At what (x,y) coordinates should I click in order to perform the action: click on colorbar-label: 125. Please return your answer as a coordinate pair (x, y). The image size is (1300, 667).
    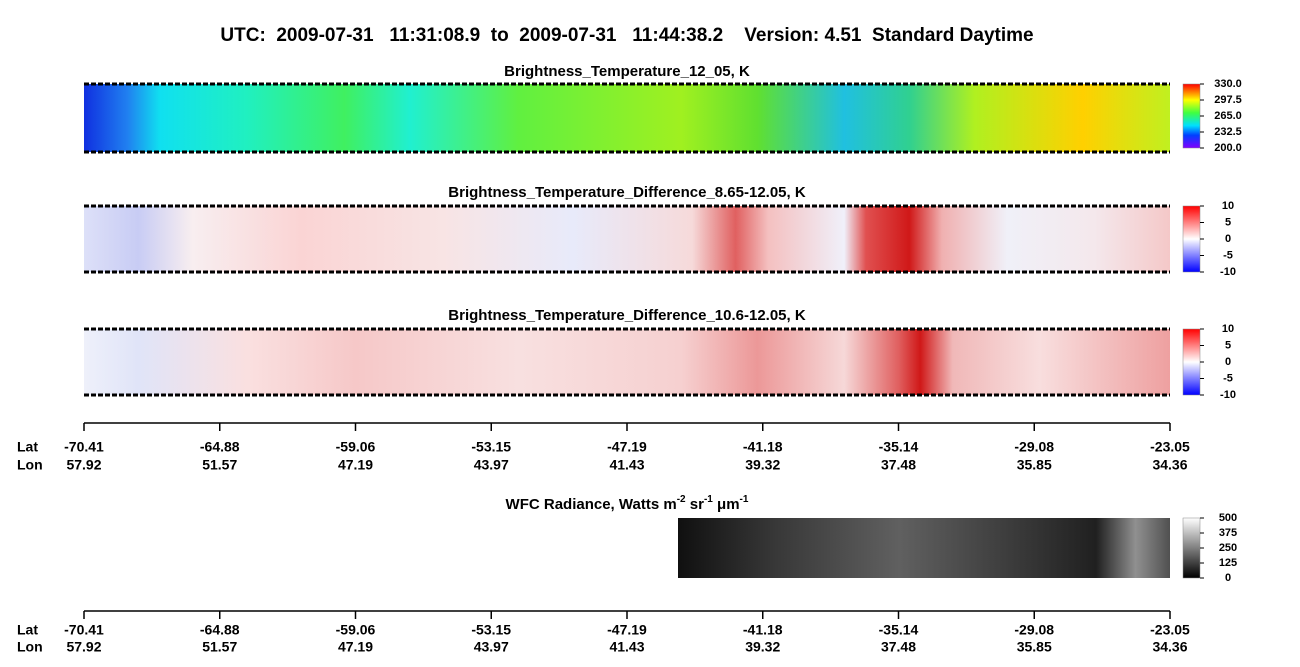
    Looking at the image, I should click on (1228, 563).